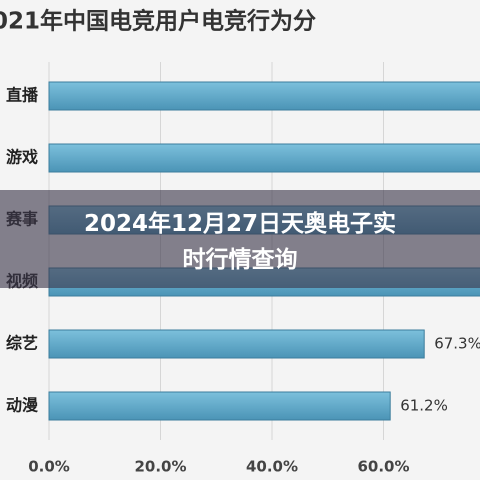 Image resolution: width=480 pixels, height=480 pixels. I want to click on x-tick-label: 20.0%, so click(160, 467).